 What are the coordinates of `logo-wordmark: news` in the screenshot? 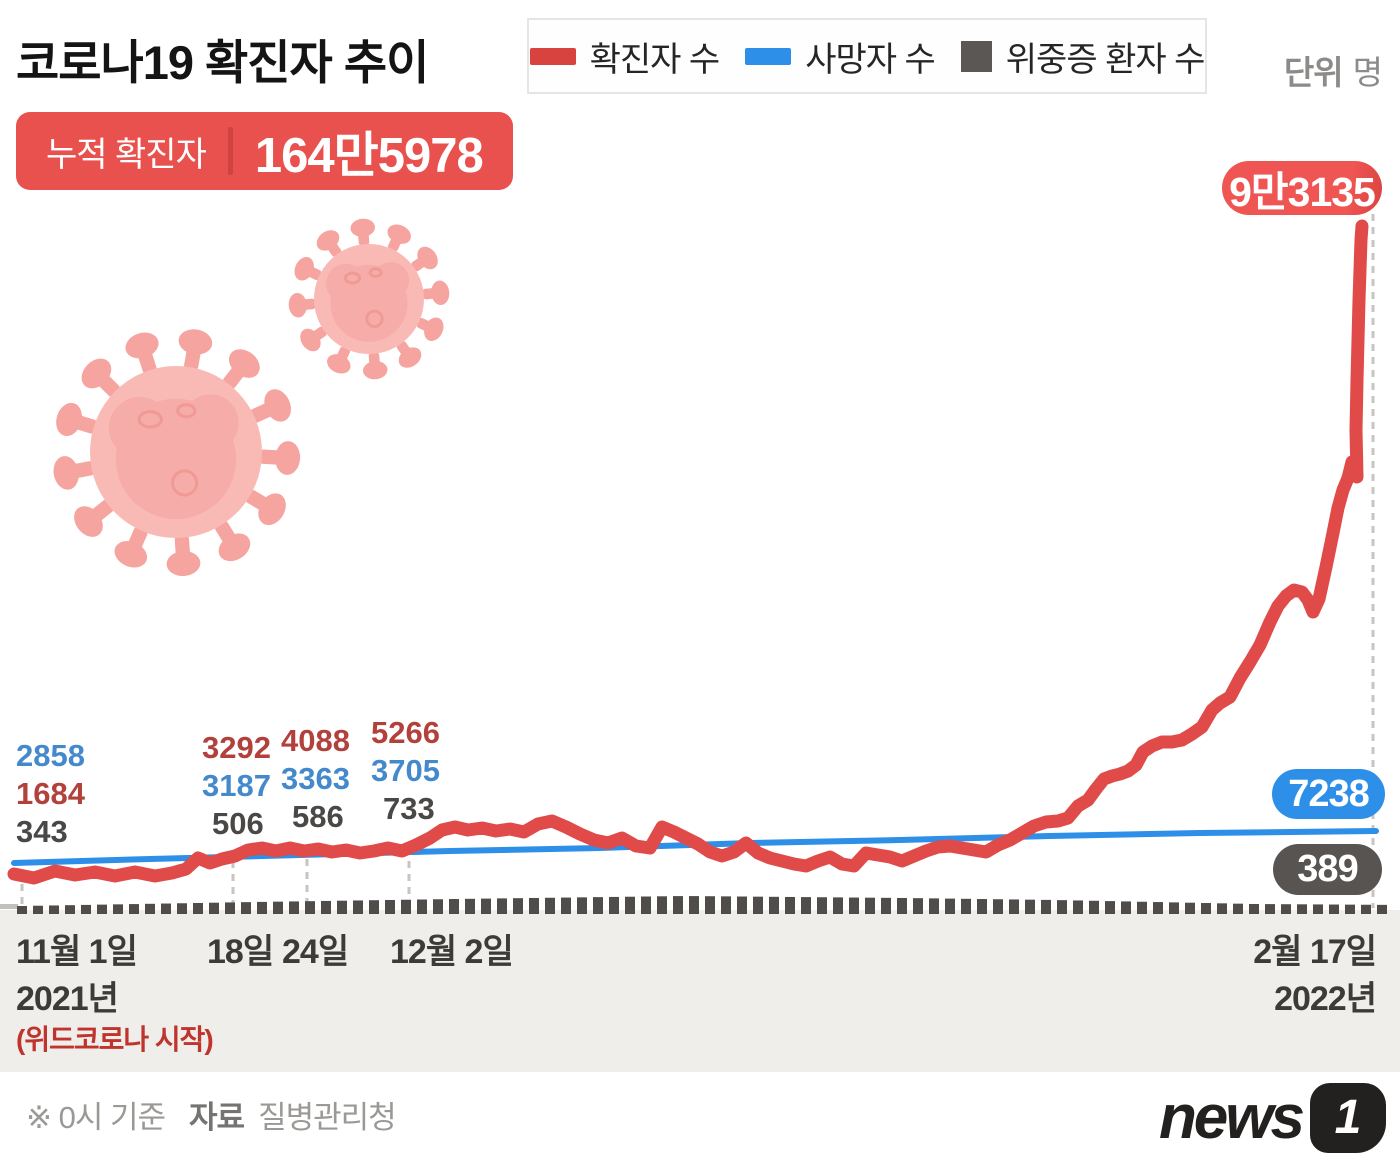 It's located at (1231, 1117).